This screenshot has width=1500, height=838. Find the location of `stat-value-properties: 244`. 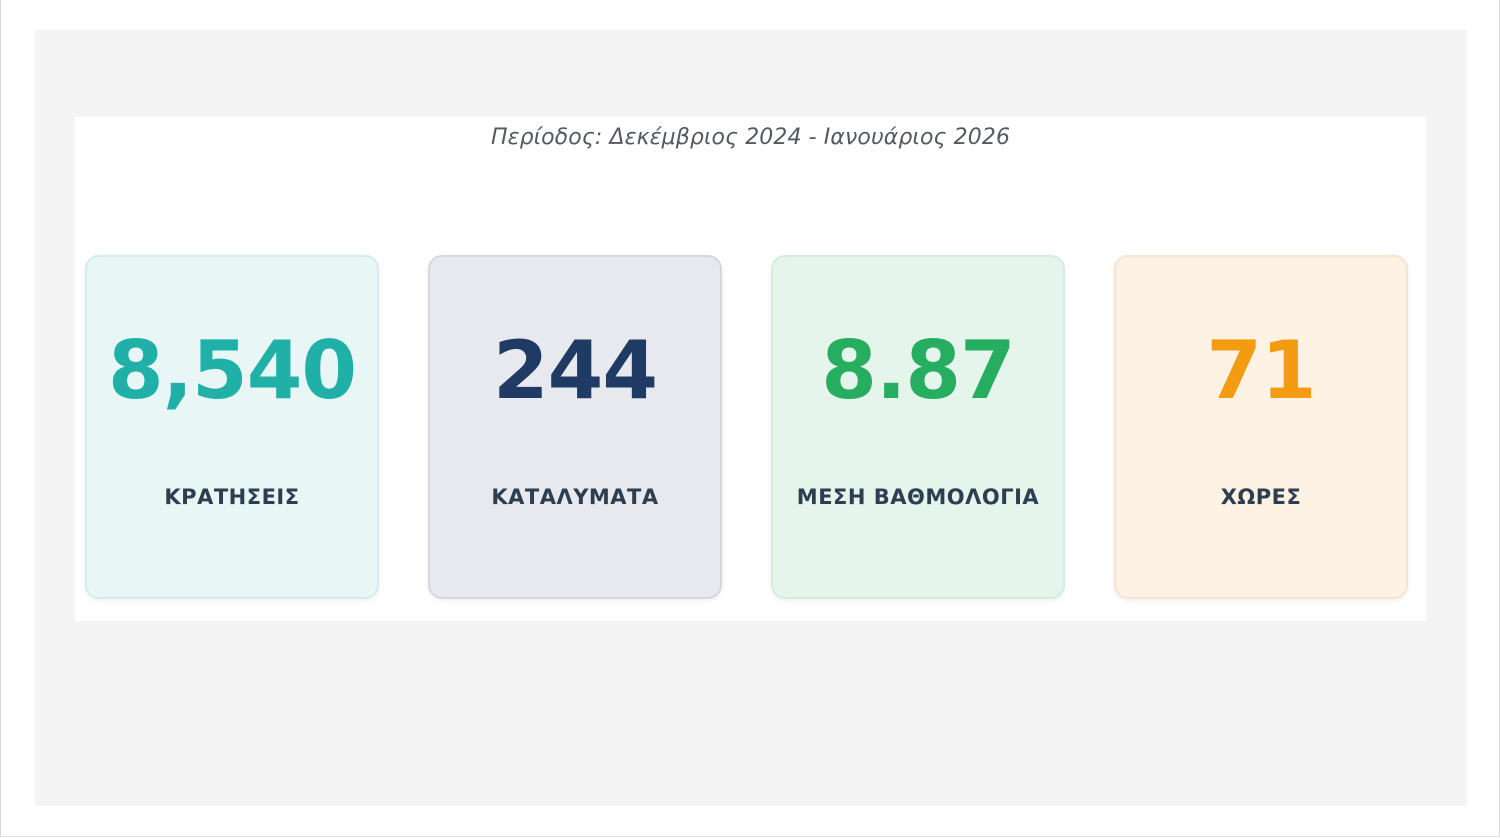

stat-value-properties: 244 is located at coordinates (575, 370).